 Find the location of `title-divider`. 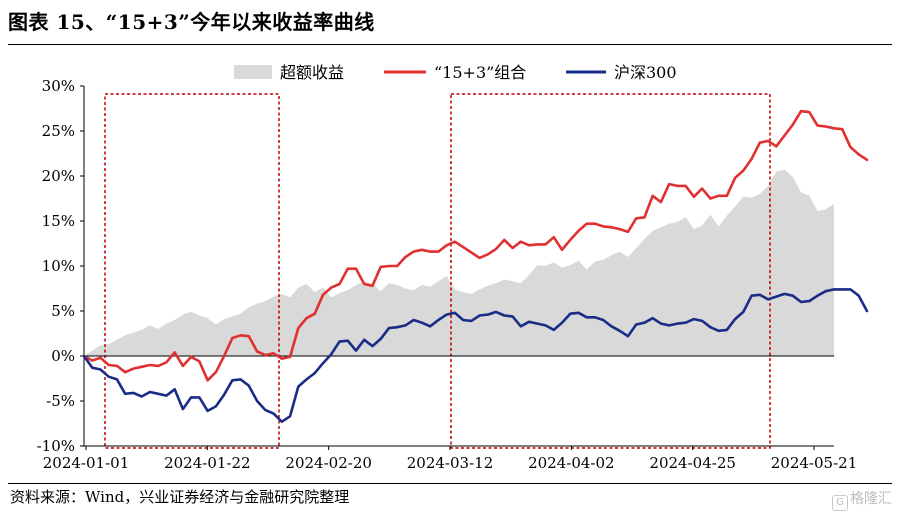

title-divider is located at coordinates (450, 44).